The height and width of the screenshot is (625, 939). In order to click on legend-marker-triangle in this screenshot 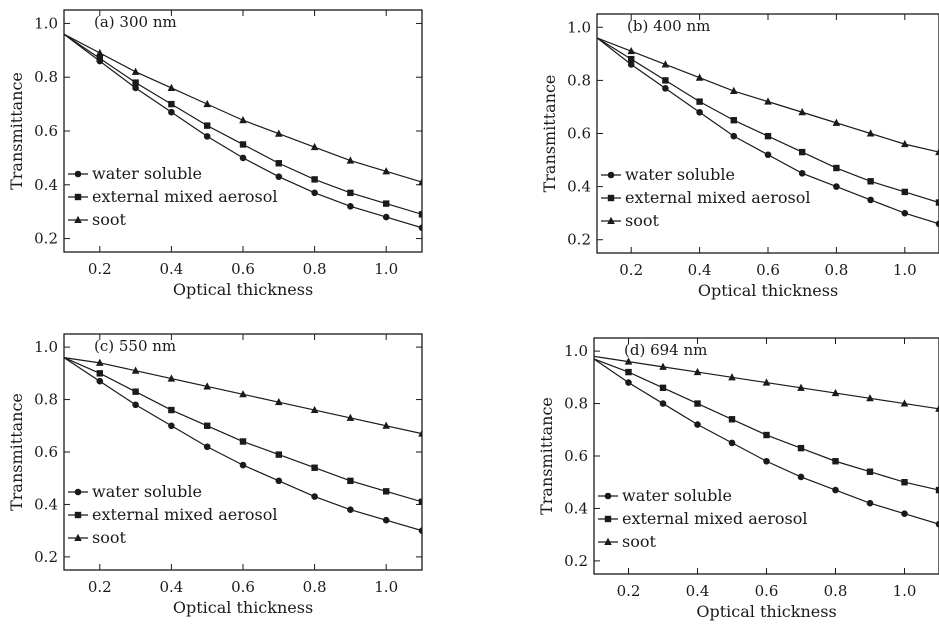, I will do `click(608, 541)`.